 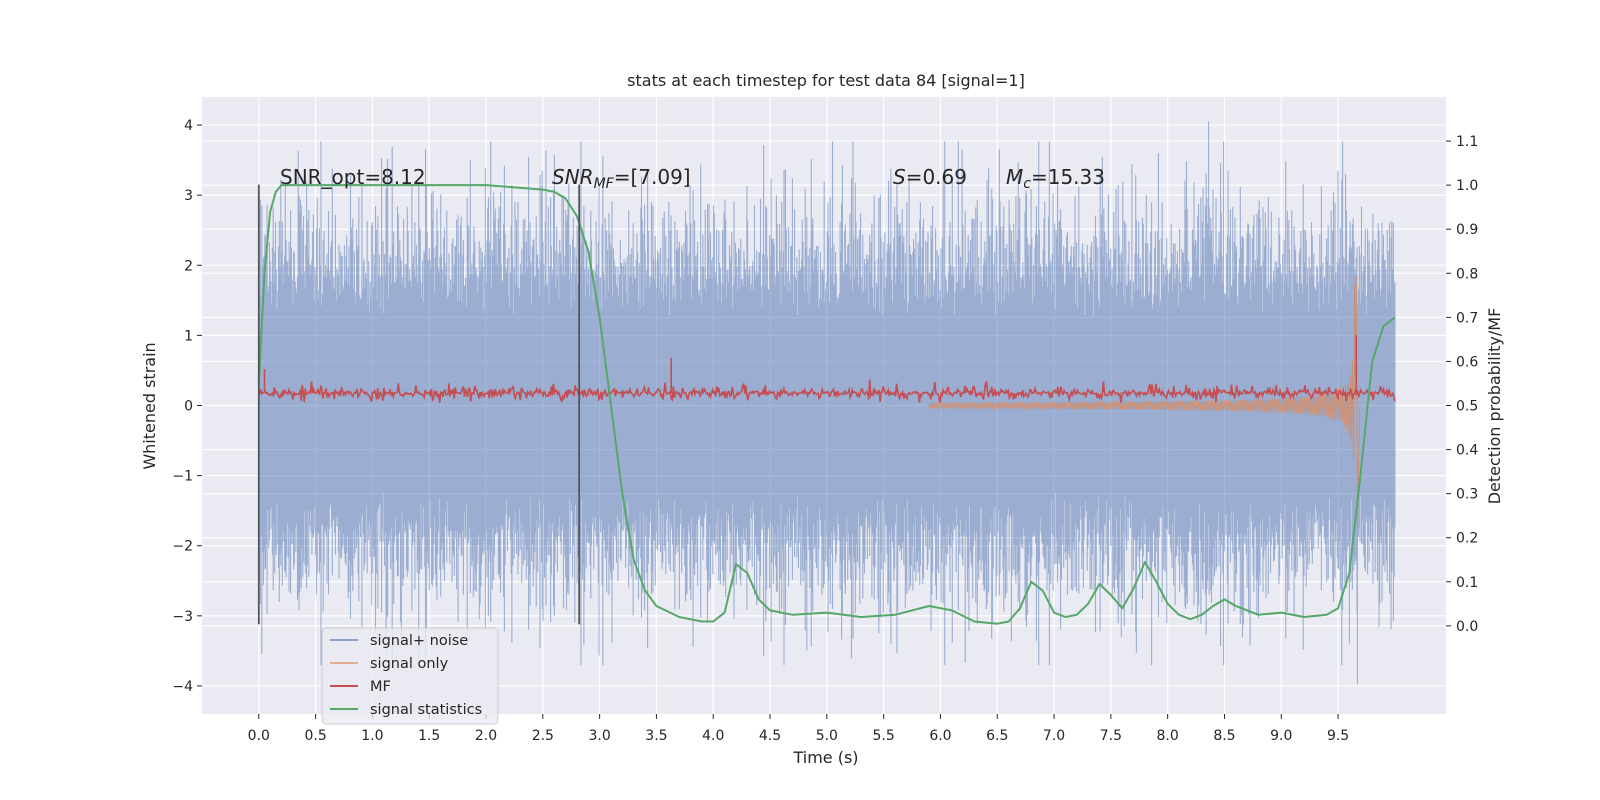 What do you see at coordinates (1467, 274) in the screenshot?
I see `y-right-tick-label: 0.8` at bounding box center [1467, 274].